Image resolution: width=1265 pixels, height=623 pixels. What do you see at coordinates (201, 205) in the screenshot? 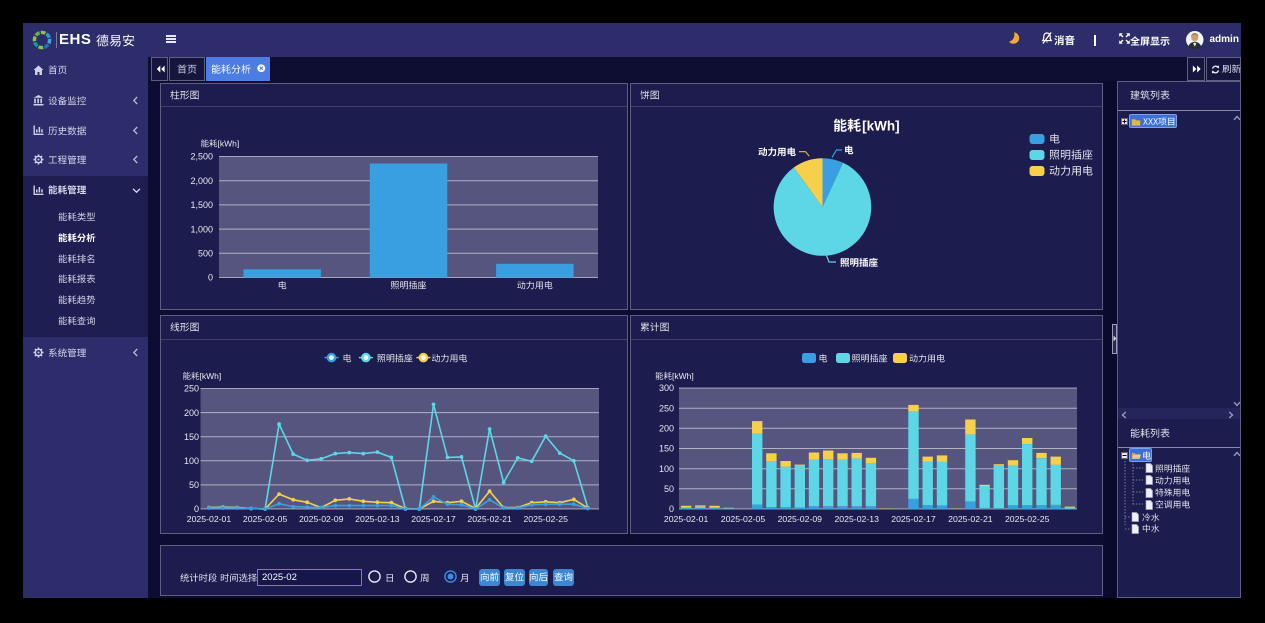
I see `svg-text: 1,500` at bounding box center [201, 205].